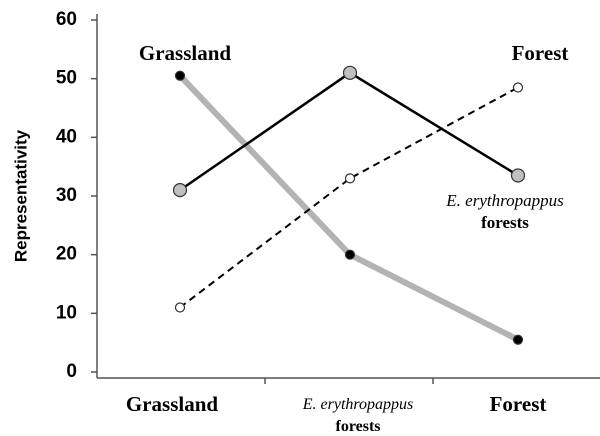  What do you see at coordinates (504, 211) in the screenshot?
I see `series-label: E. erythropappus forests` at bounding box center [504, 211].